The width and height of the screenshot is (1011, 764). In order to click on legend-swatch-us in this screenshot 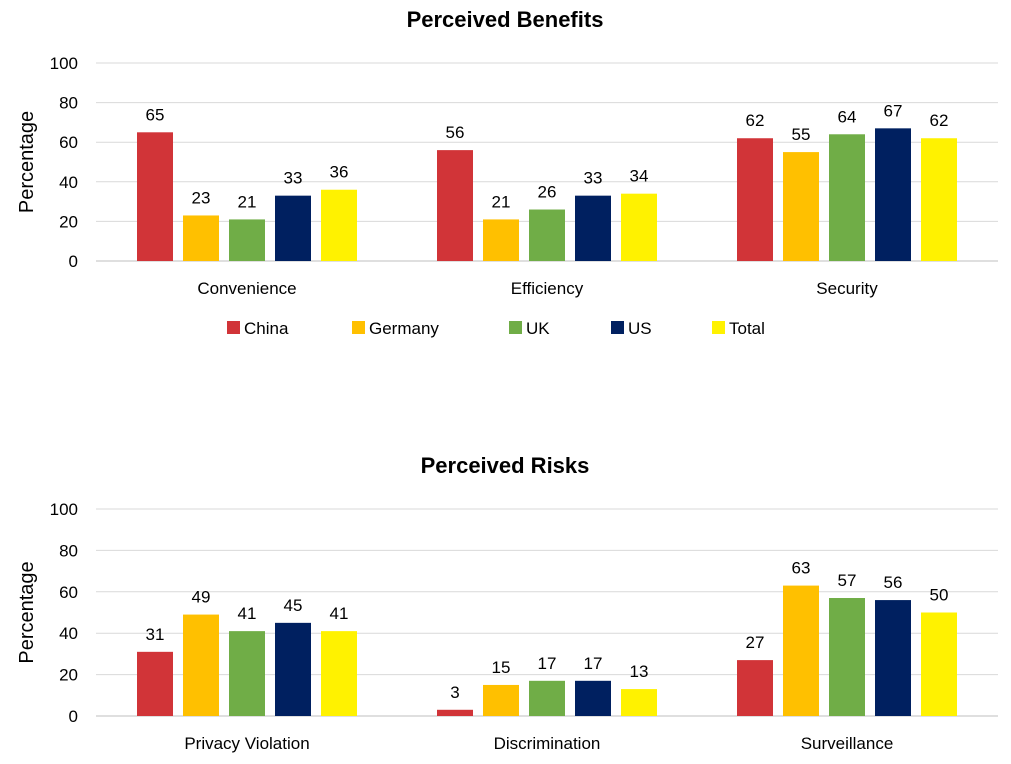, I will do `click(617, 327)`.